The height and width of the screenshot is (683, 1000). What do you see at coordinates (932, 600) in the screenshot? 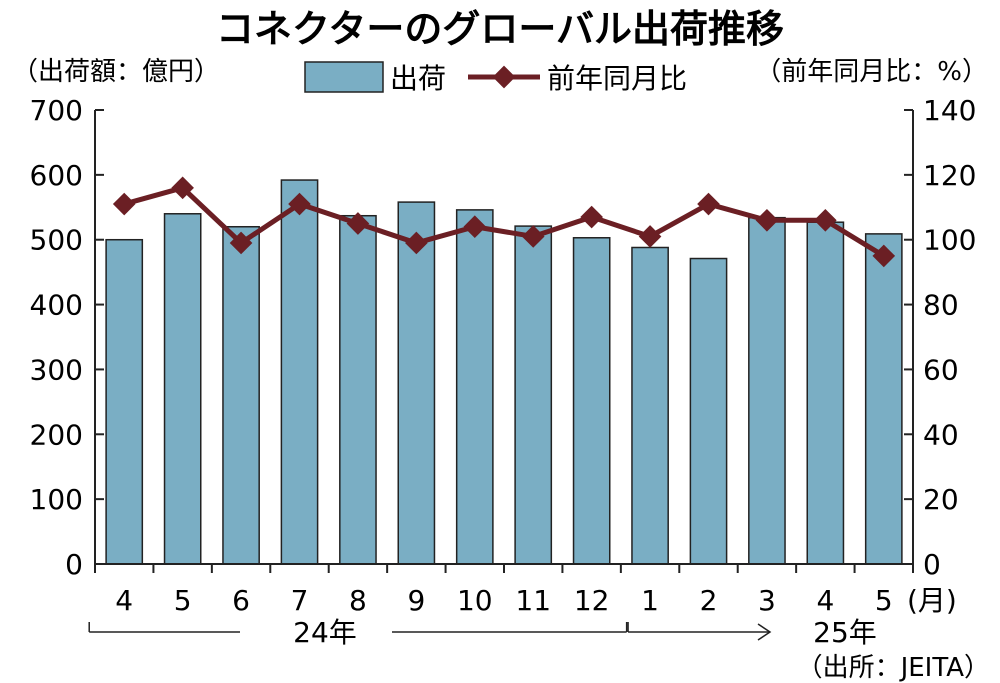
I see `month-unit-label: (月)` at bounding box center [932, 600].